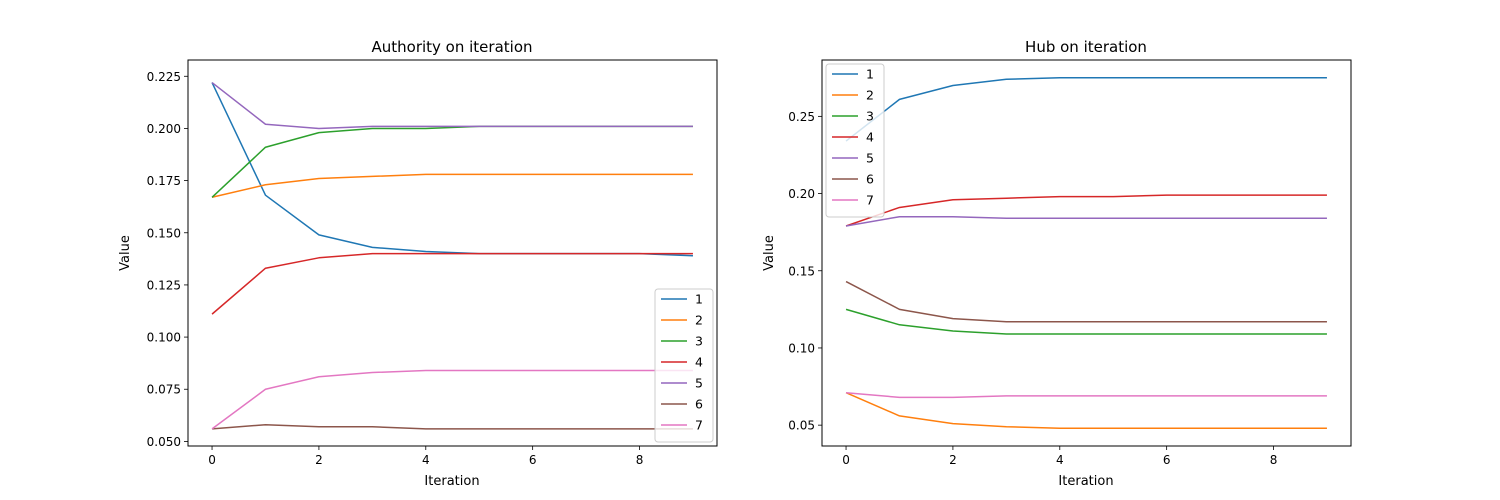 The image size is (1500, 500). Describe the element at coordinates (699, 425) in the screenshot. I see `authority-legend-label-7: 7` at that location.